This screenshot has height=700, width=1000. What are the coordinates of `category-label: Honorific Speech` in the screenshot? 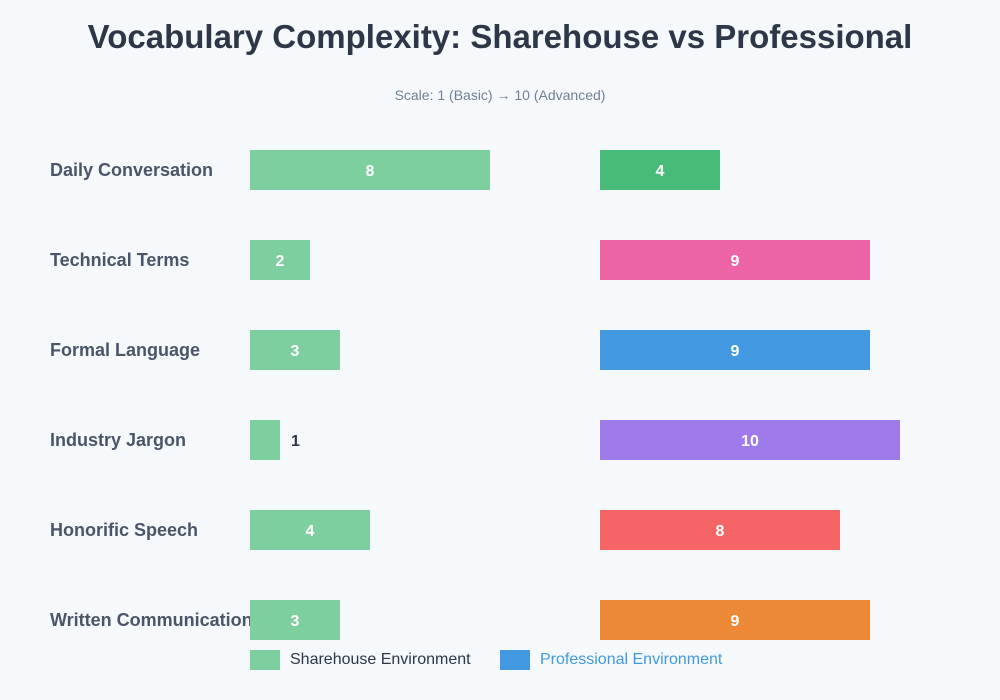 It's located at (124, 530).